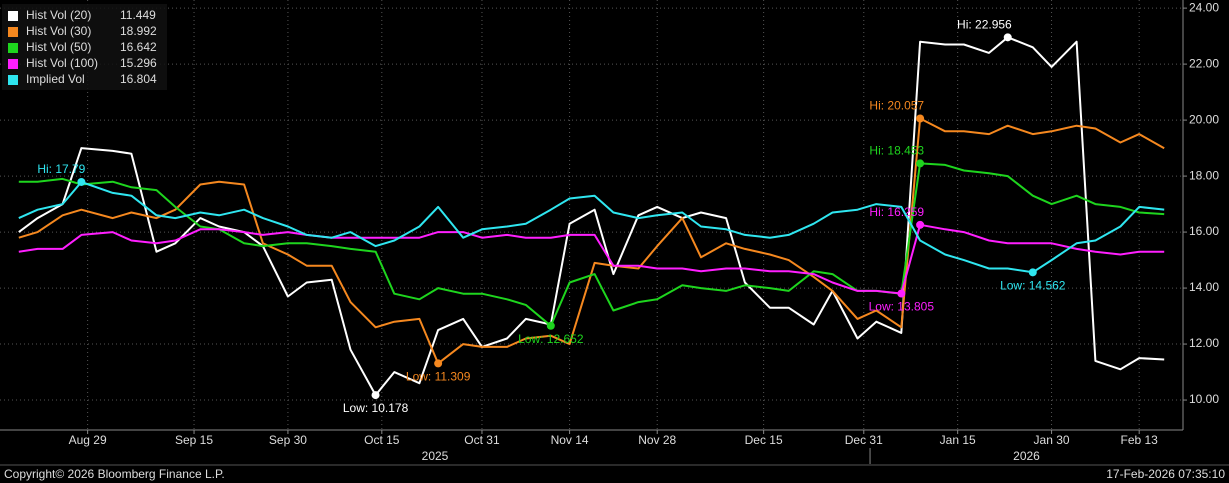 This screenshot has width=1229, height=483. I want to click on y-tick-label: 20.00, so click(1204, 119).